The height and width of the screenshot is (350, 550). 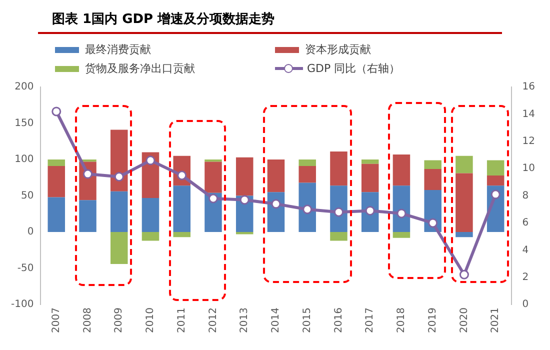 I want to click on x-tick-label: 2017, so click(x=370, y=321).